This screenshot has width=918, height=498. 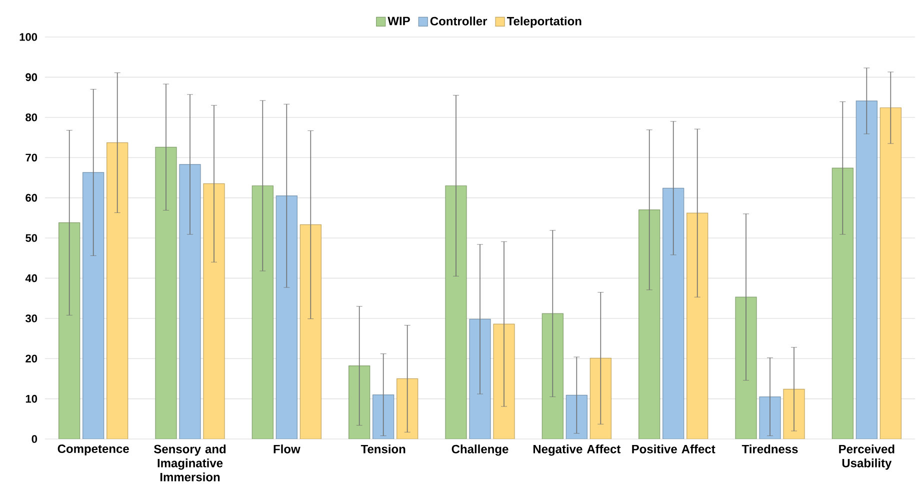 What do you see at coordinates (544, 22) in the screenshot?
I see `legend-label: Teleportation` at bounding box center [544, 22].